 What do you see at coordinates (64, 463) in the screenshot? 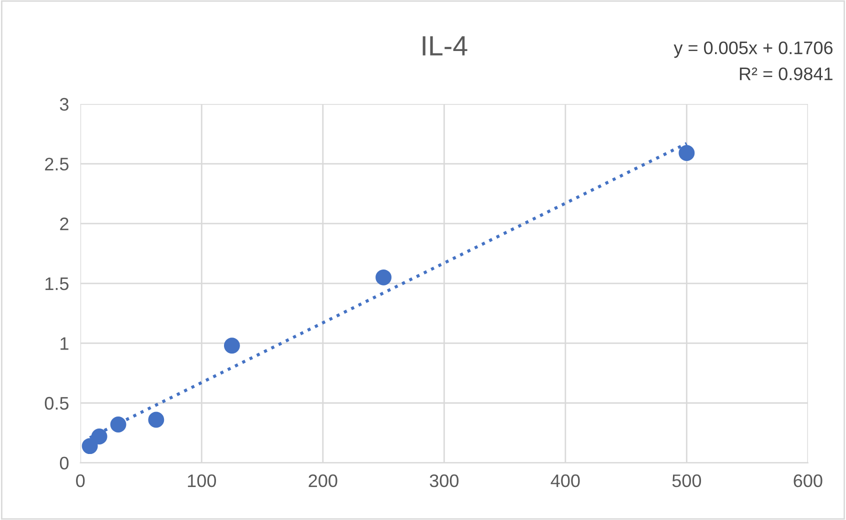
I see `y-tick-label: 0` at bounding box center [64, 463].